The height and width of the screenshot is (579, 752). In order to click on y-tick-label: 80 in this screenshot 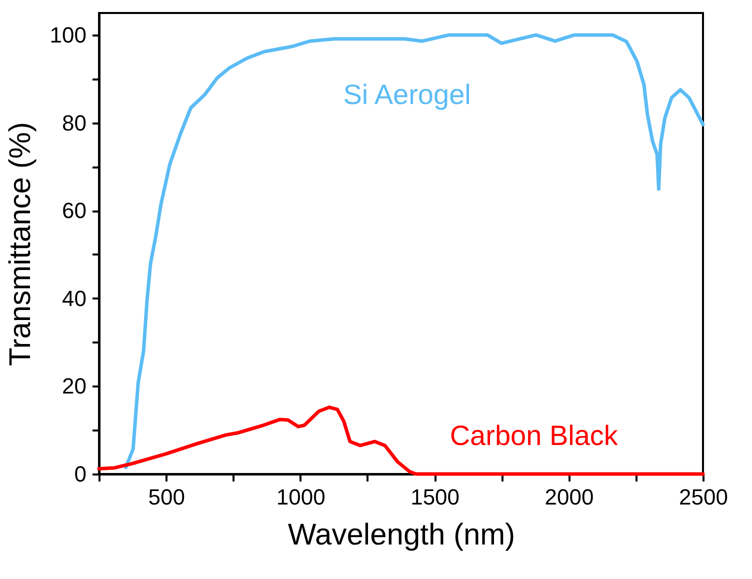, I will do `click(74, 123)`.